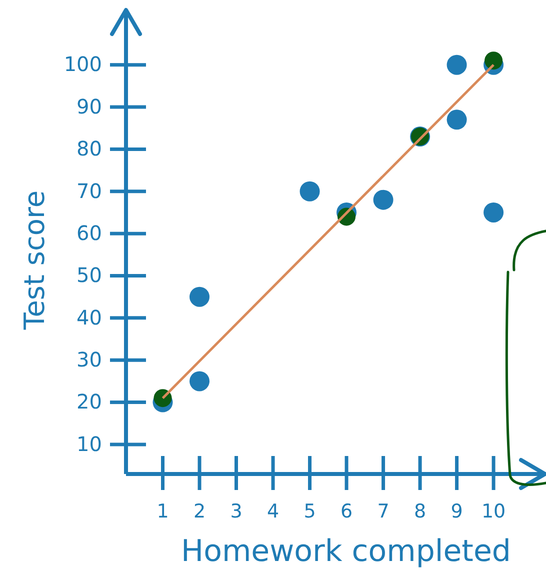 The image size is (546, 575). I want to click on x-tick-label: 2, so click(199, 511).